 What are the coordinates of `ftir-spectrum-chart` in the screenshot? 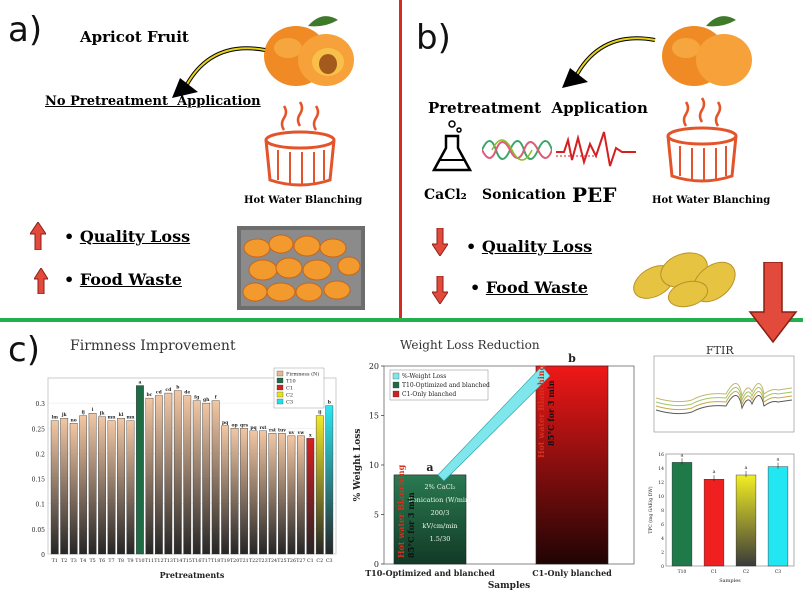 It's located at (724, 394).